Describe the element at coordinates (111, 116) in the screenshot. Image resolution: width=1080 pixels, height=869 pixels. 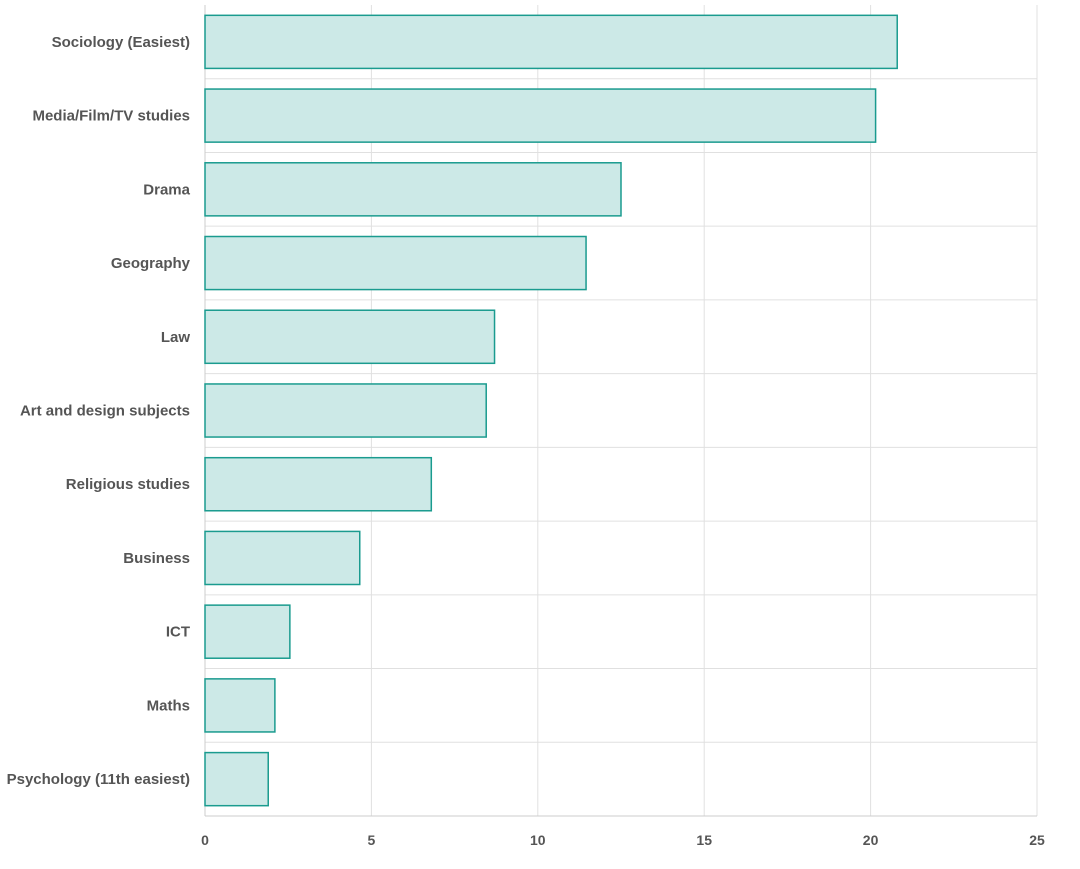
I see `category-label: Media/Film/TV studies` at that location.